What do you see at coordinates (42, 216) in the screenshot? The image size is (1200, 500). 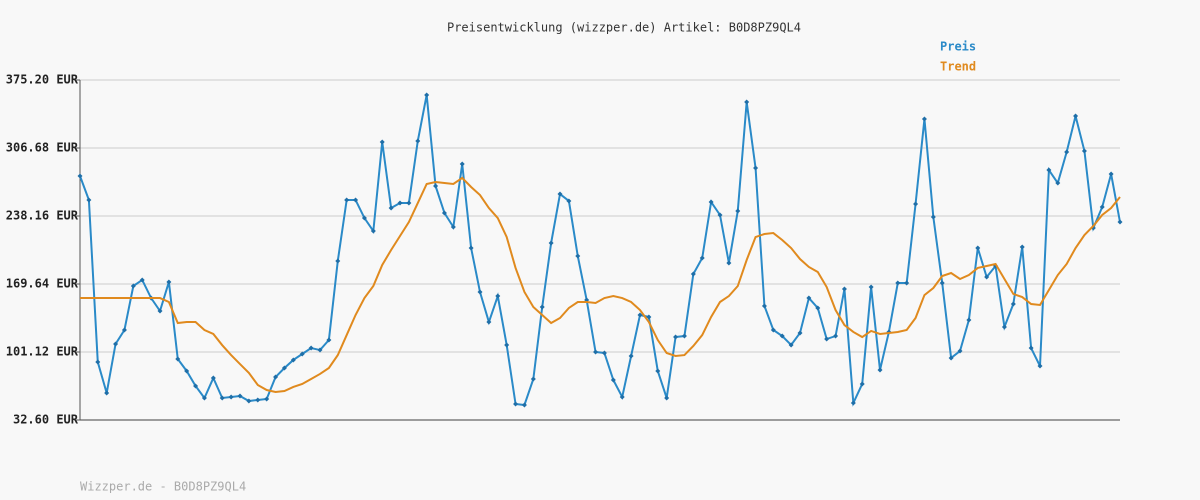 I see `y-tick-label: 238.16 EUR` at bounding box center [42, 216].